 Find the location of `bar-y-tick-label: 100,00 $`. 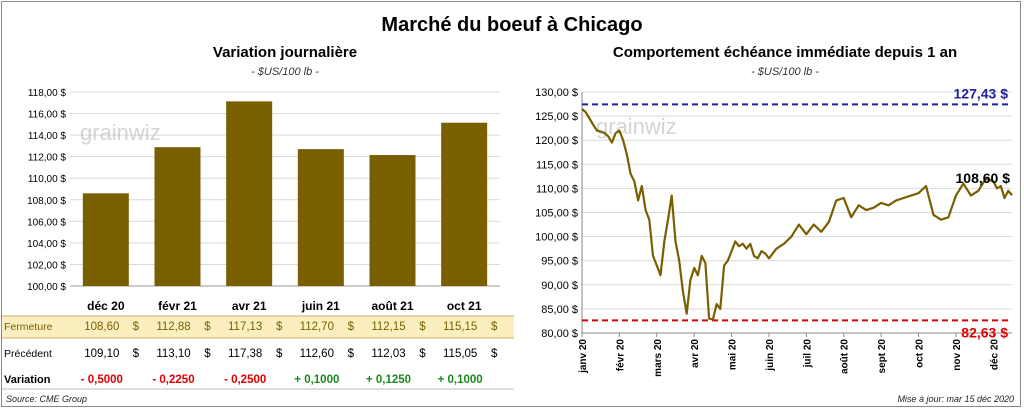

bar-y-tick-label: 100,00 $ is located at coordinates (46, 287).